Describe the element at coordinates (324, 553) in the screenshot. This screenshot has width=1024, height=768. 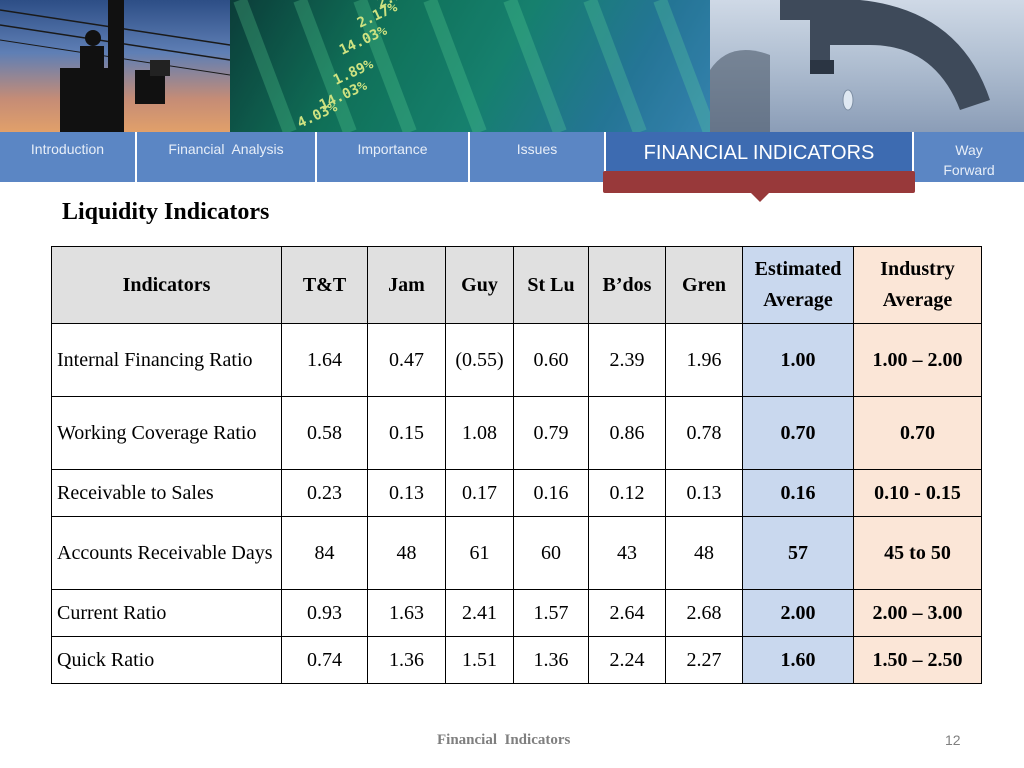
I see `table-cell: 84` at that location.